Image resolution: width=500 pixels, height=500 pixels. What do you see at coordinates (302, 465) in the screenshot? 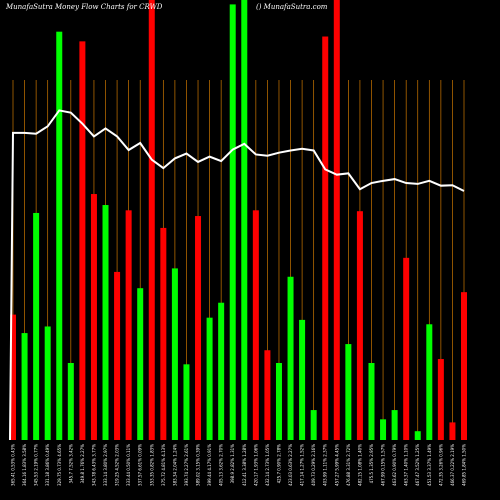
I see `x-tick-label: 417.14 1.27% 1.52%` at bounding box center [302, 465].